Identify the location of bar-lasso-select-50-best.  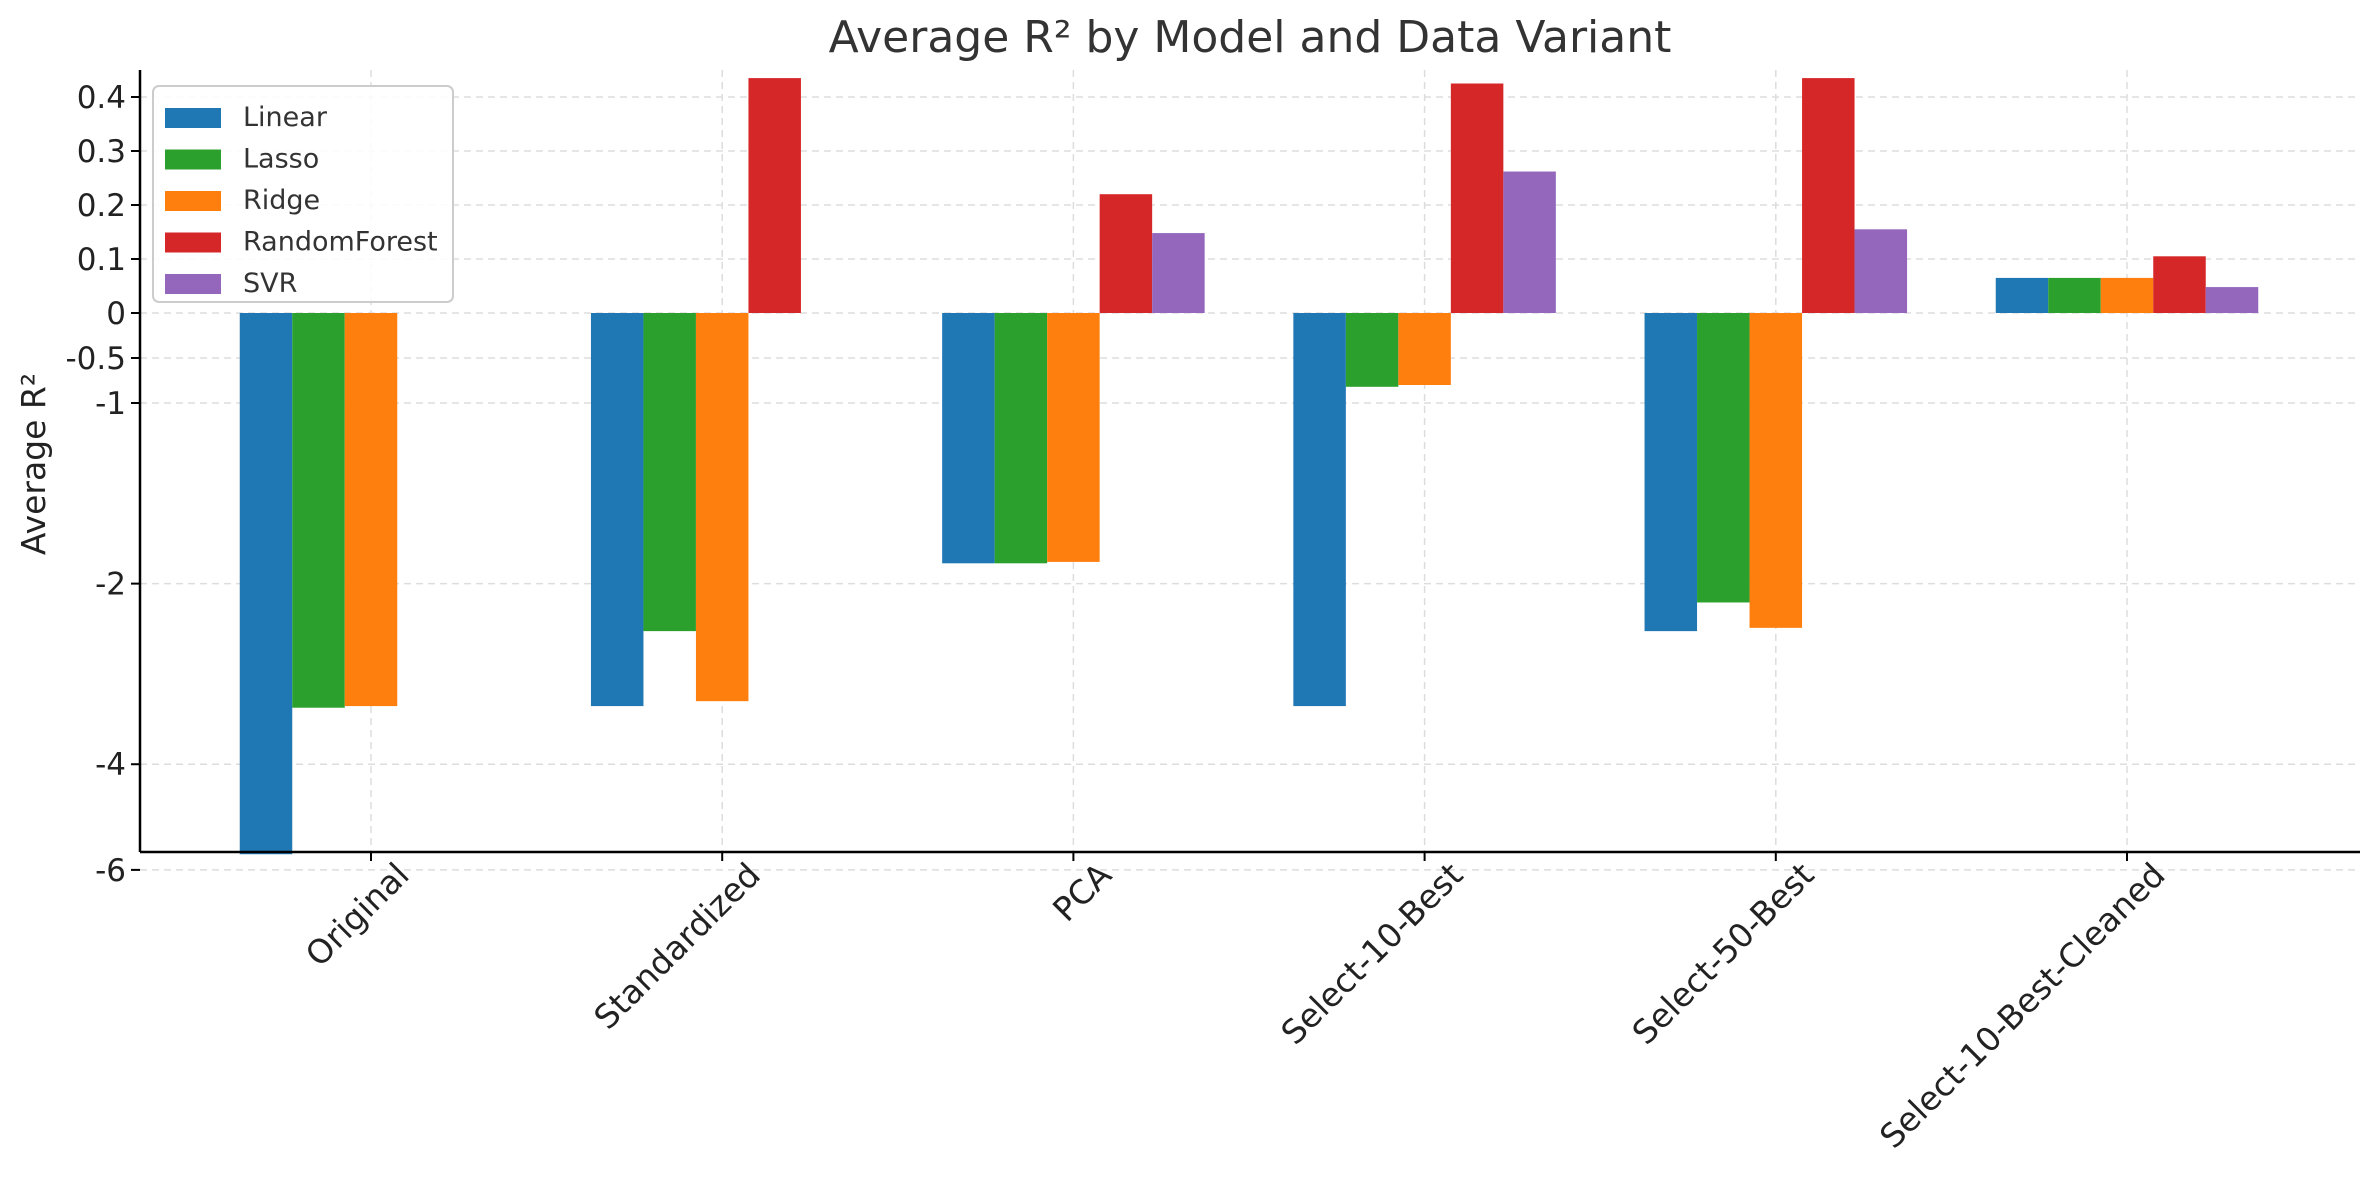
(1723, 458).